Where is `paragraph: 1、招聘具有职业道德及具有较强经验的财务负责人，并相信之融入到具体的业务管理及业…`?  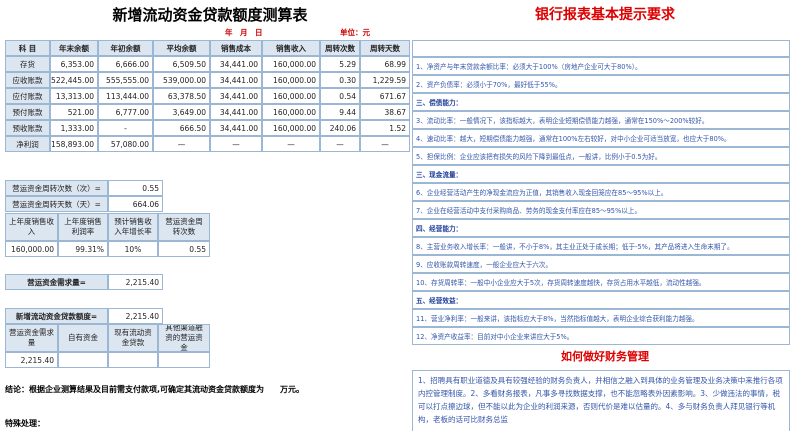 paragraph: 1、招聘具有职业道德及具有较强经验的财务负责人，并相信之融入到具体的业务管理及业… is located at coordinates (601, 400).